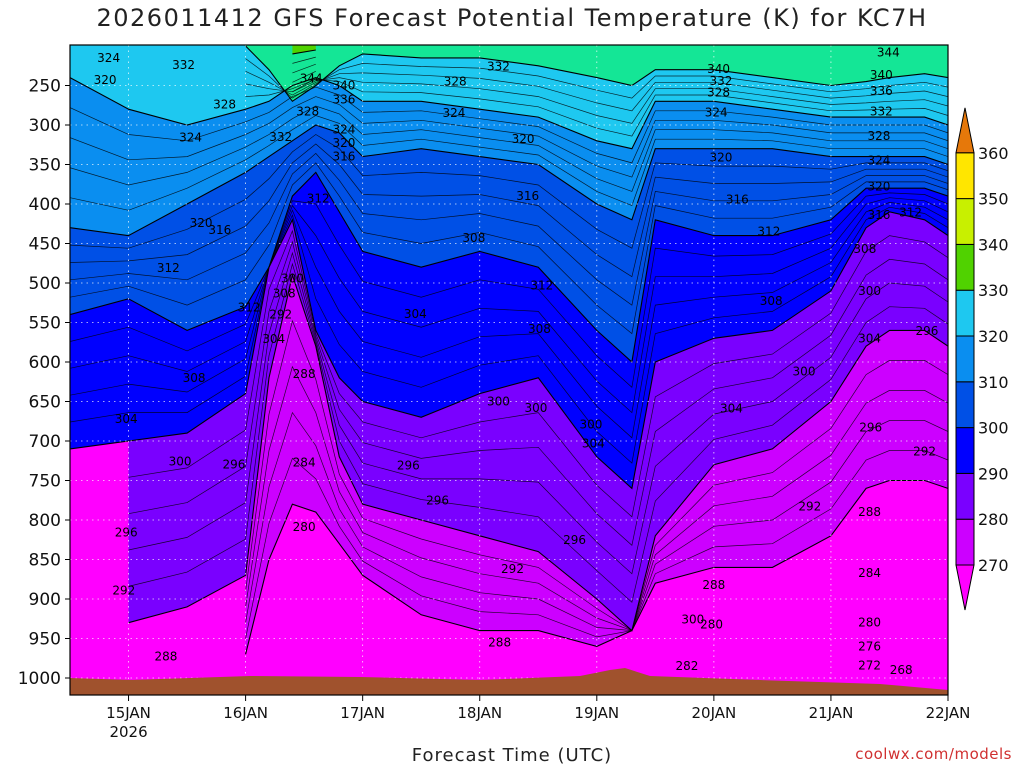 This screenshot has height=768, width=1024. What do you see at coordinates (993, 519) in the screenshot?
I see `colorbar-label-280: 280` at bounding box center [993, 519].